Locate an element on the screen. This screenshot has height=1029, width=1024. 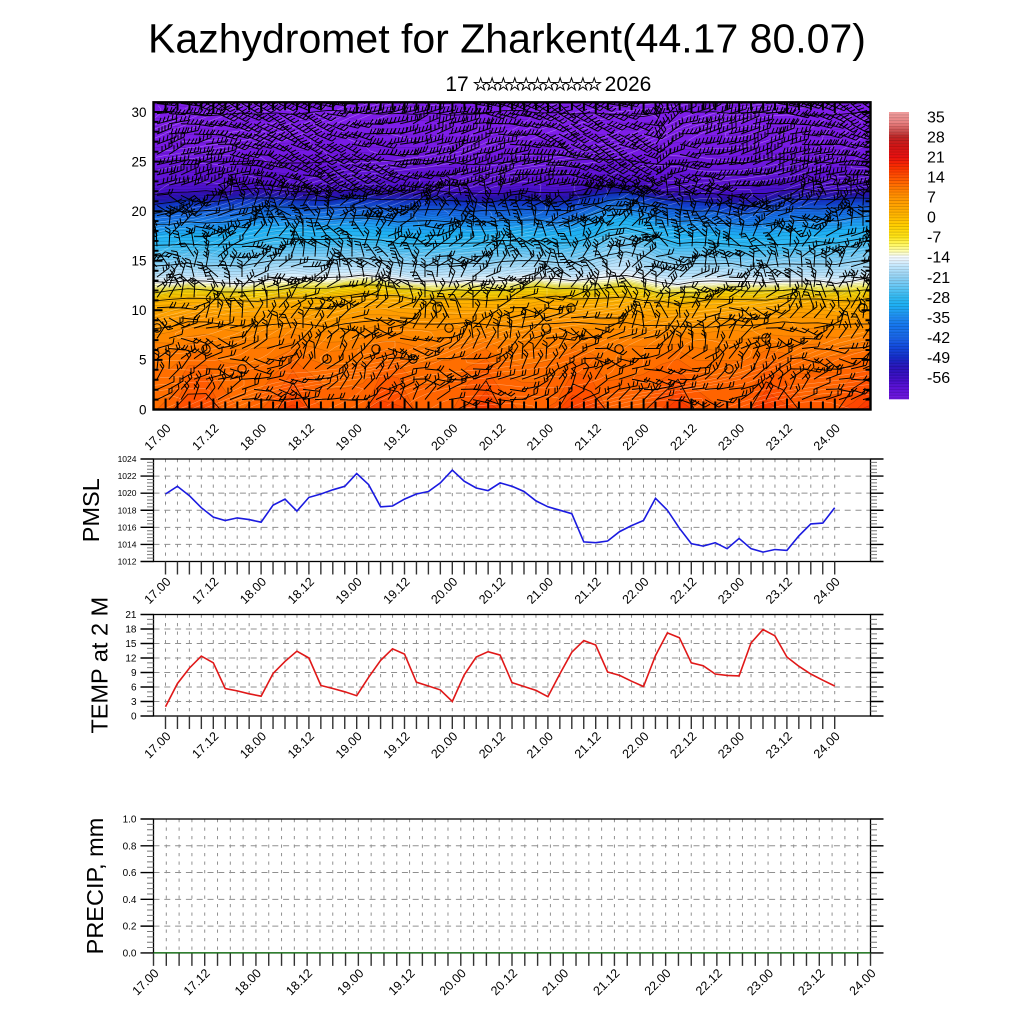
svg-text: 1014 is located at coordinates (127, 545).